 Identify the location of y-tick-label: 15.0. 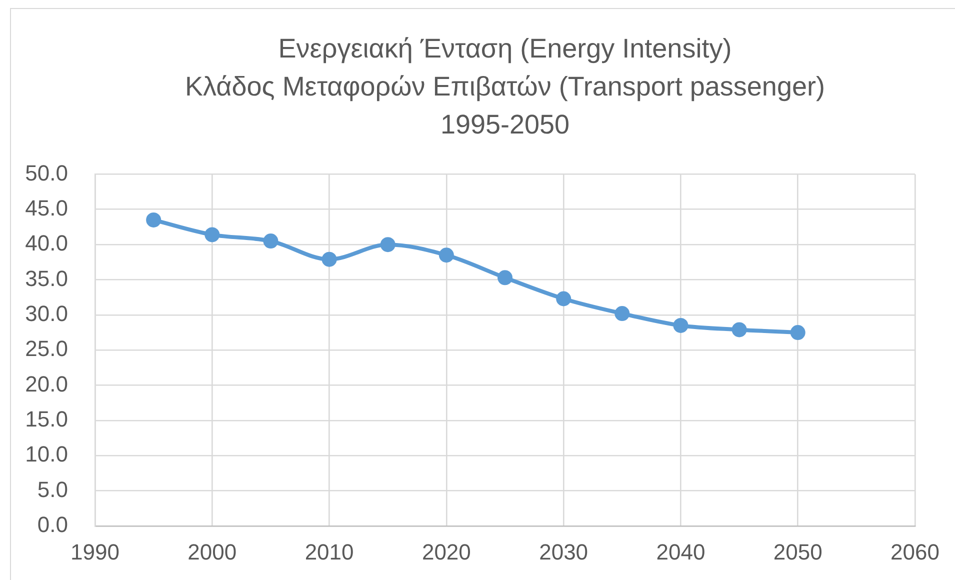
(46, 419).